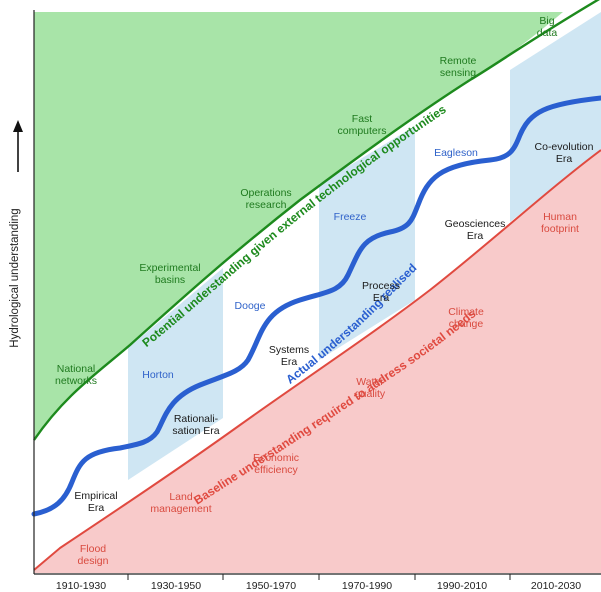  I want to click on need-human-footprint: Human footprint, so click(560, 223).